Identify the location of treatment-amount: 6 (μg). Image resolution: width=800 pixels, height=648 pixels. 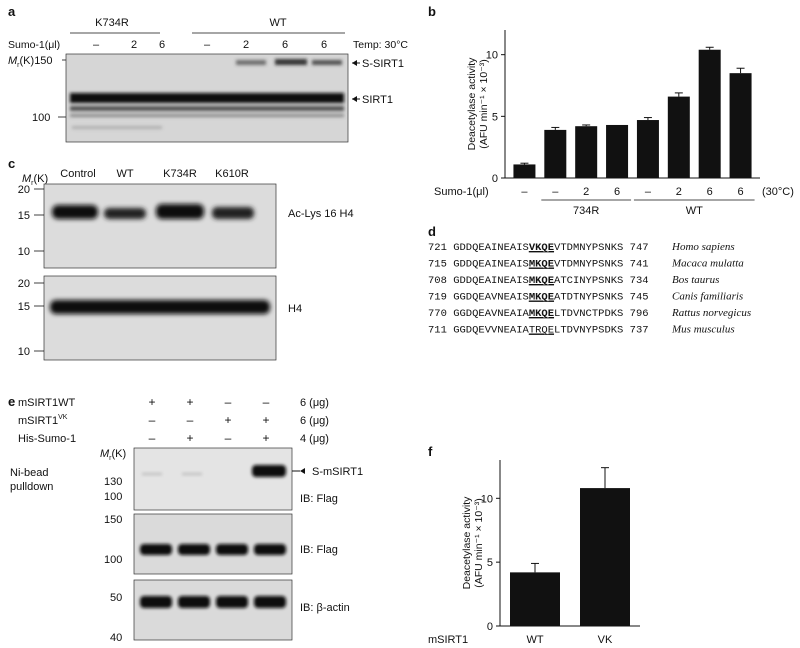
(314, 421).